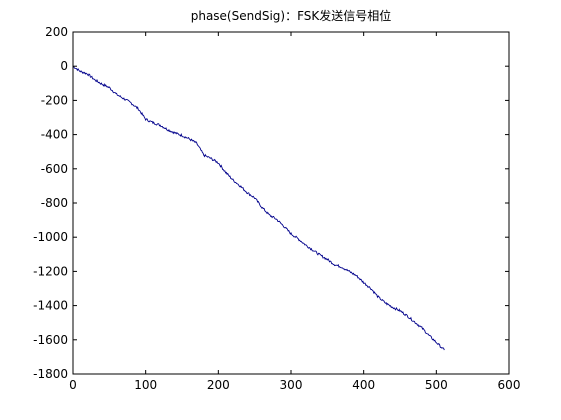  Describe the element at coordinates (50, 340) in the screenshot. I see `y-tick-label: -1600` at that location.